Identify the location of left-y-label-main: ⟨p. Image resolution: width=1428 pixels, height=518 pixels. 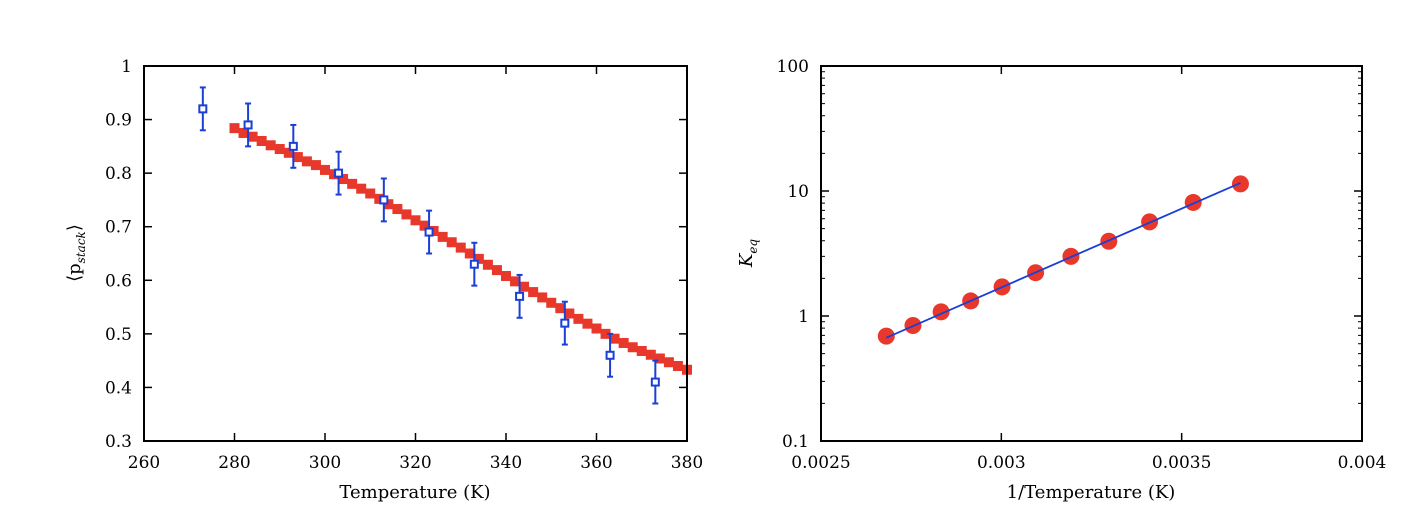
(74, 272).